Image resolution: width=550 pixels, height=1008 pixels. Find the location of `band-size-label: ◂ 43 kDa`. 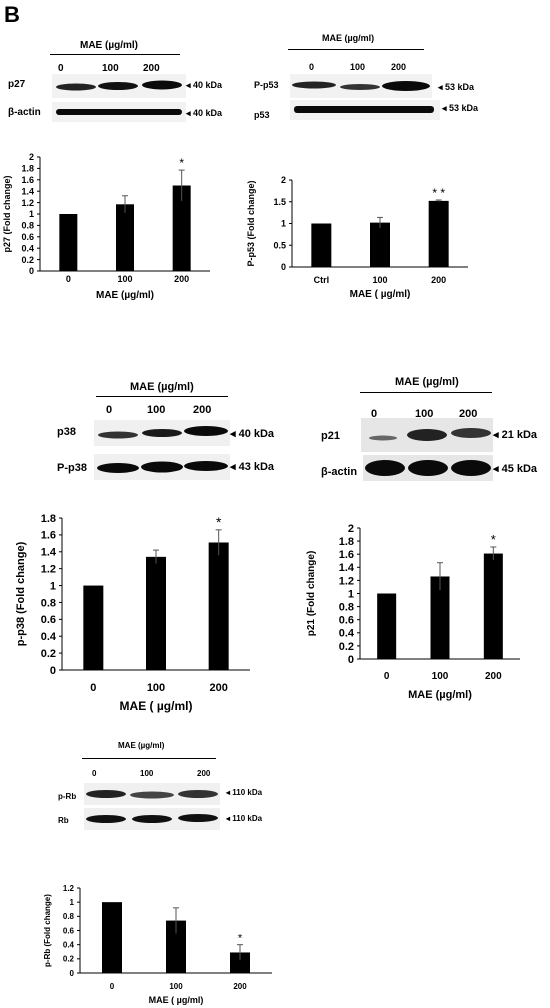

band-size-label: ◂ 43 kDa is located at coordinates (252, 467).